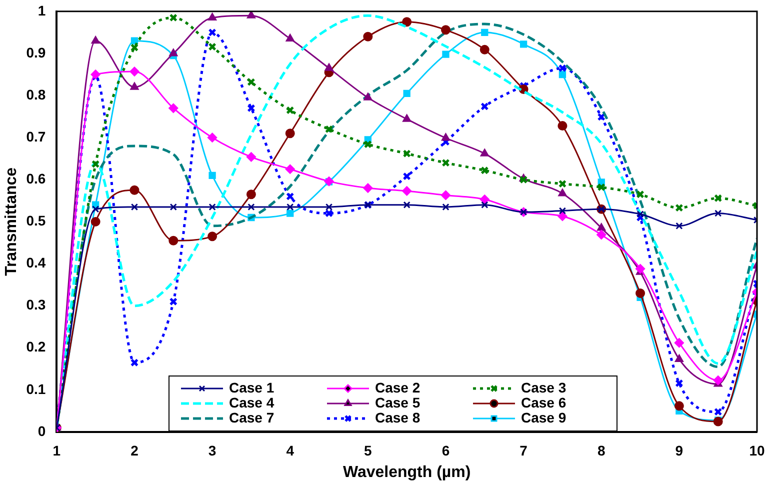 Image resolution: width=769 pixels, height=482 pixels. I want to click on x-tick-label: 7, so click(524, 450).